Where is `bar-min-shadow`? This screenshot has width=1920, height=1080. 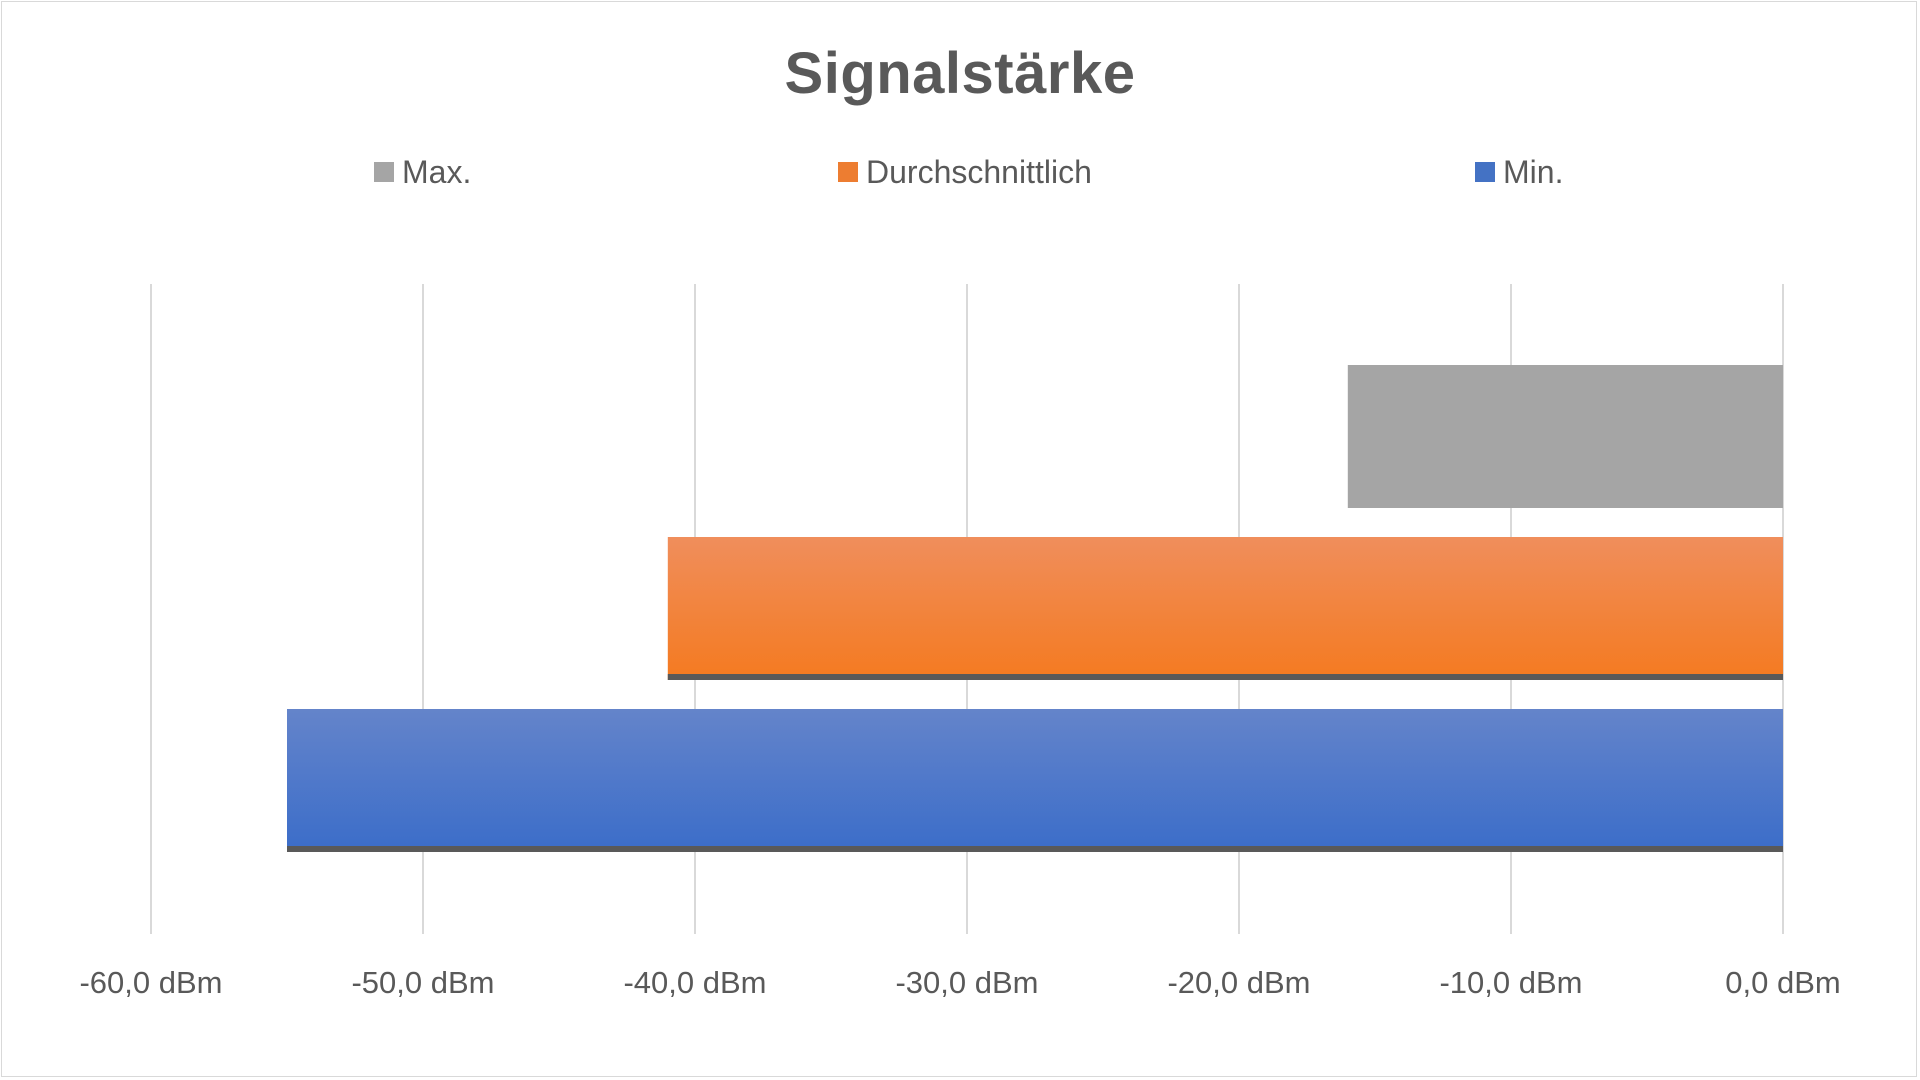 bar-min-shadow is located at coordinates (1035, 849).